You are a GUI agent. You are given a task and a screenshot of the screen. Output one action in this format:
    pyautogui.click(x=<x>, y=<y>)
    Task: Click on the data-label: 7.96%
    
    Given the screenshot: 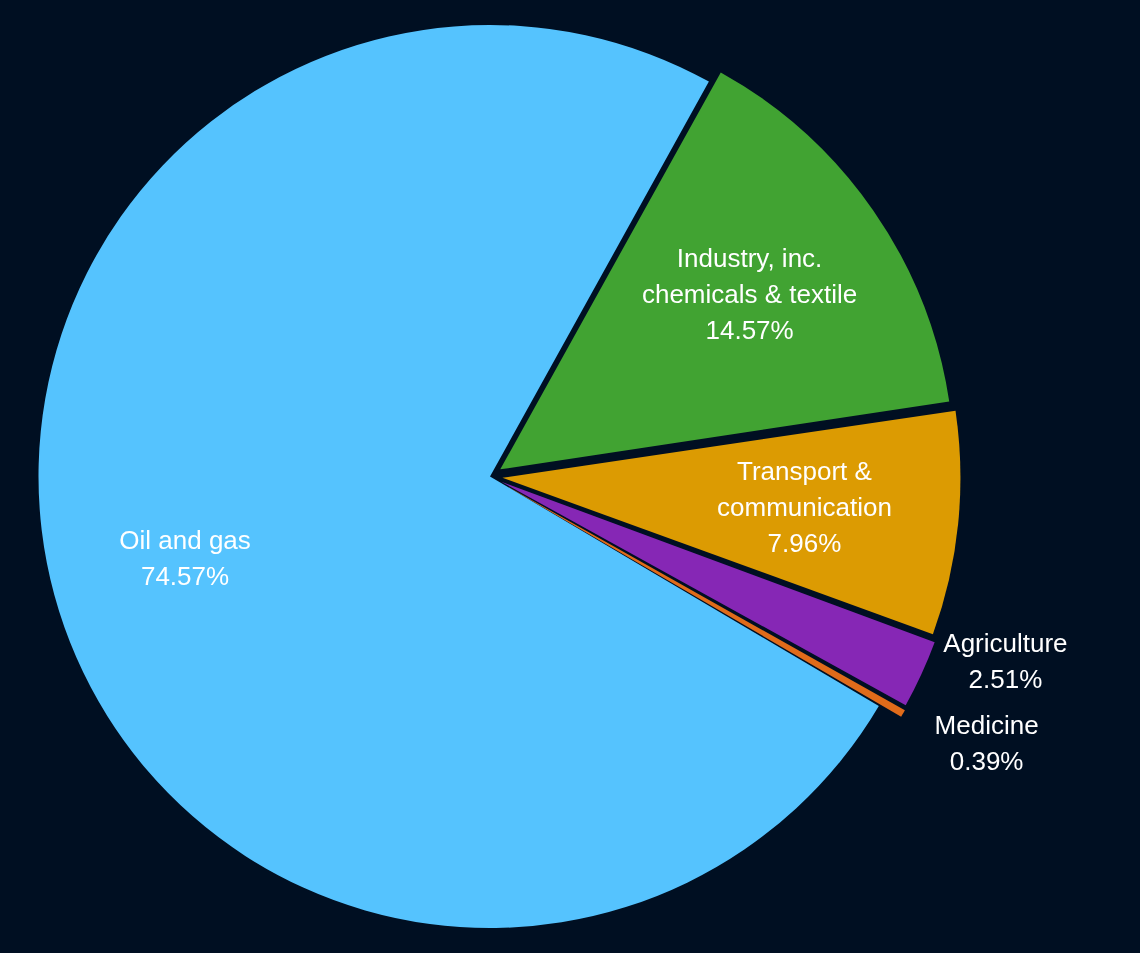 What is the action you would take?
    pyautogui.click(x=804, y=542)
    